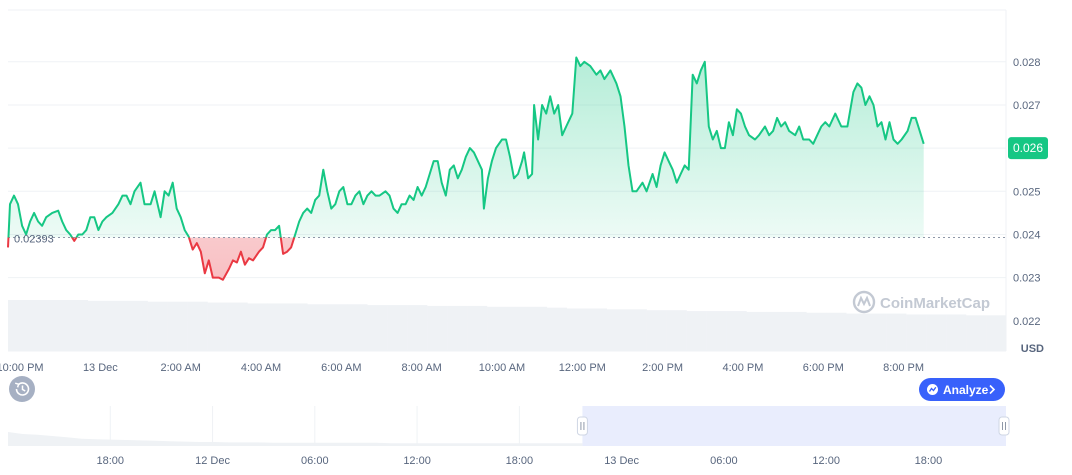 The image size is (1072, 475). I want to click on currency-label: USD, so click(1032, 349).